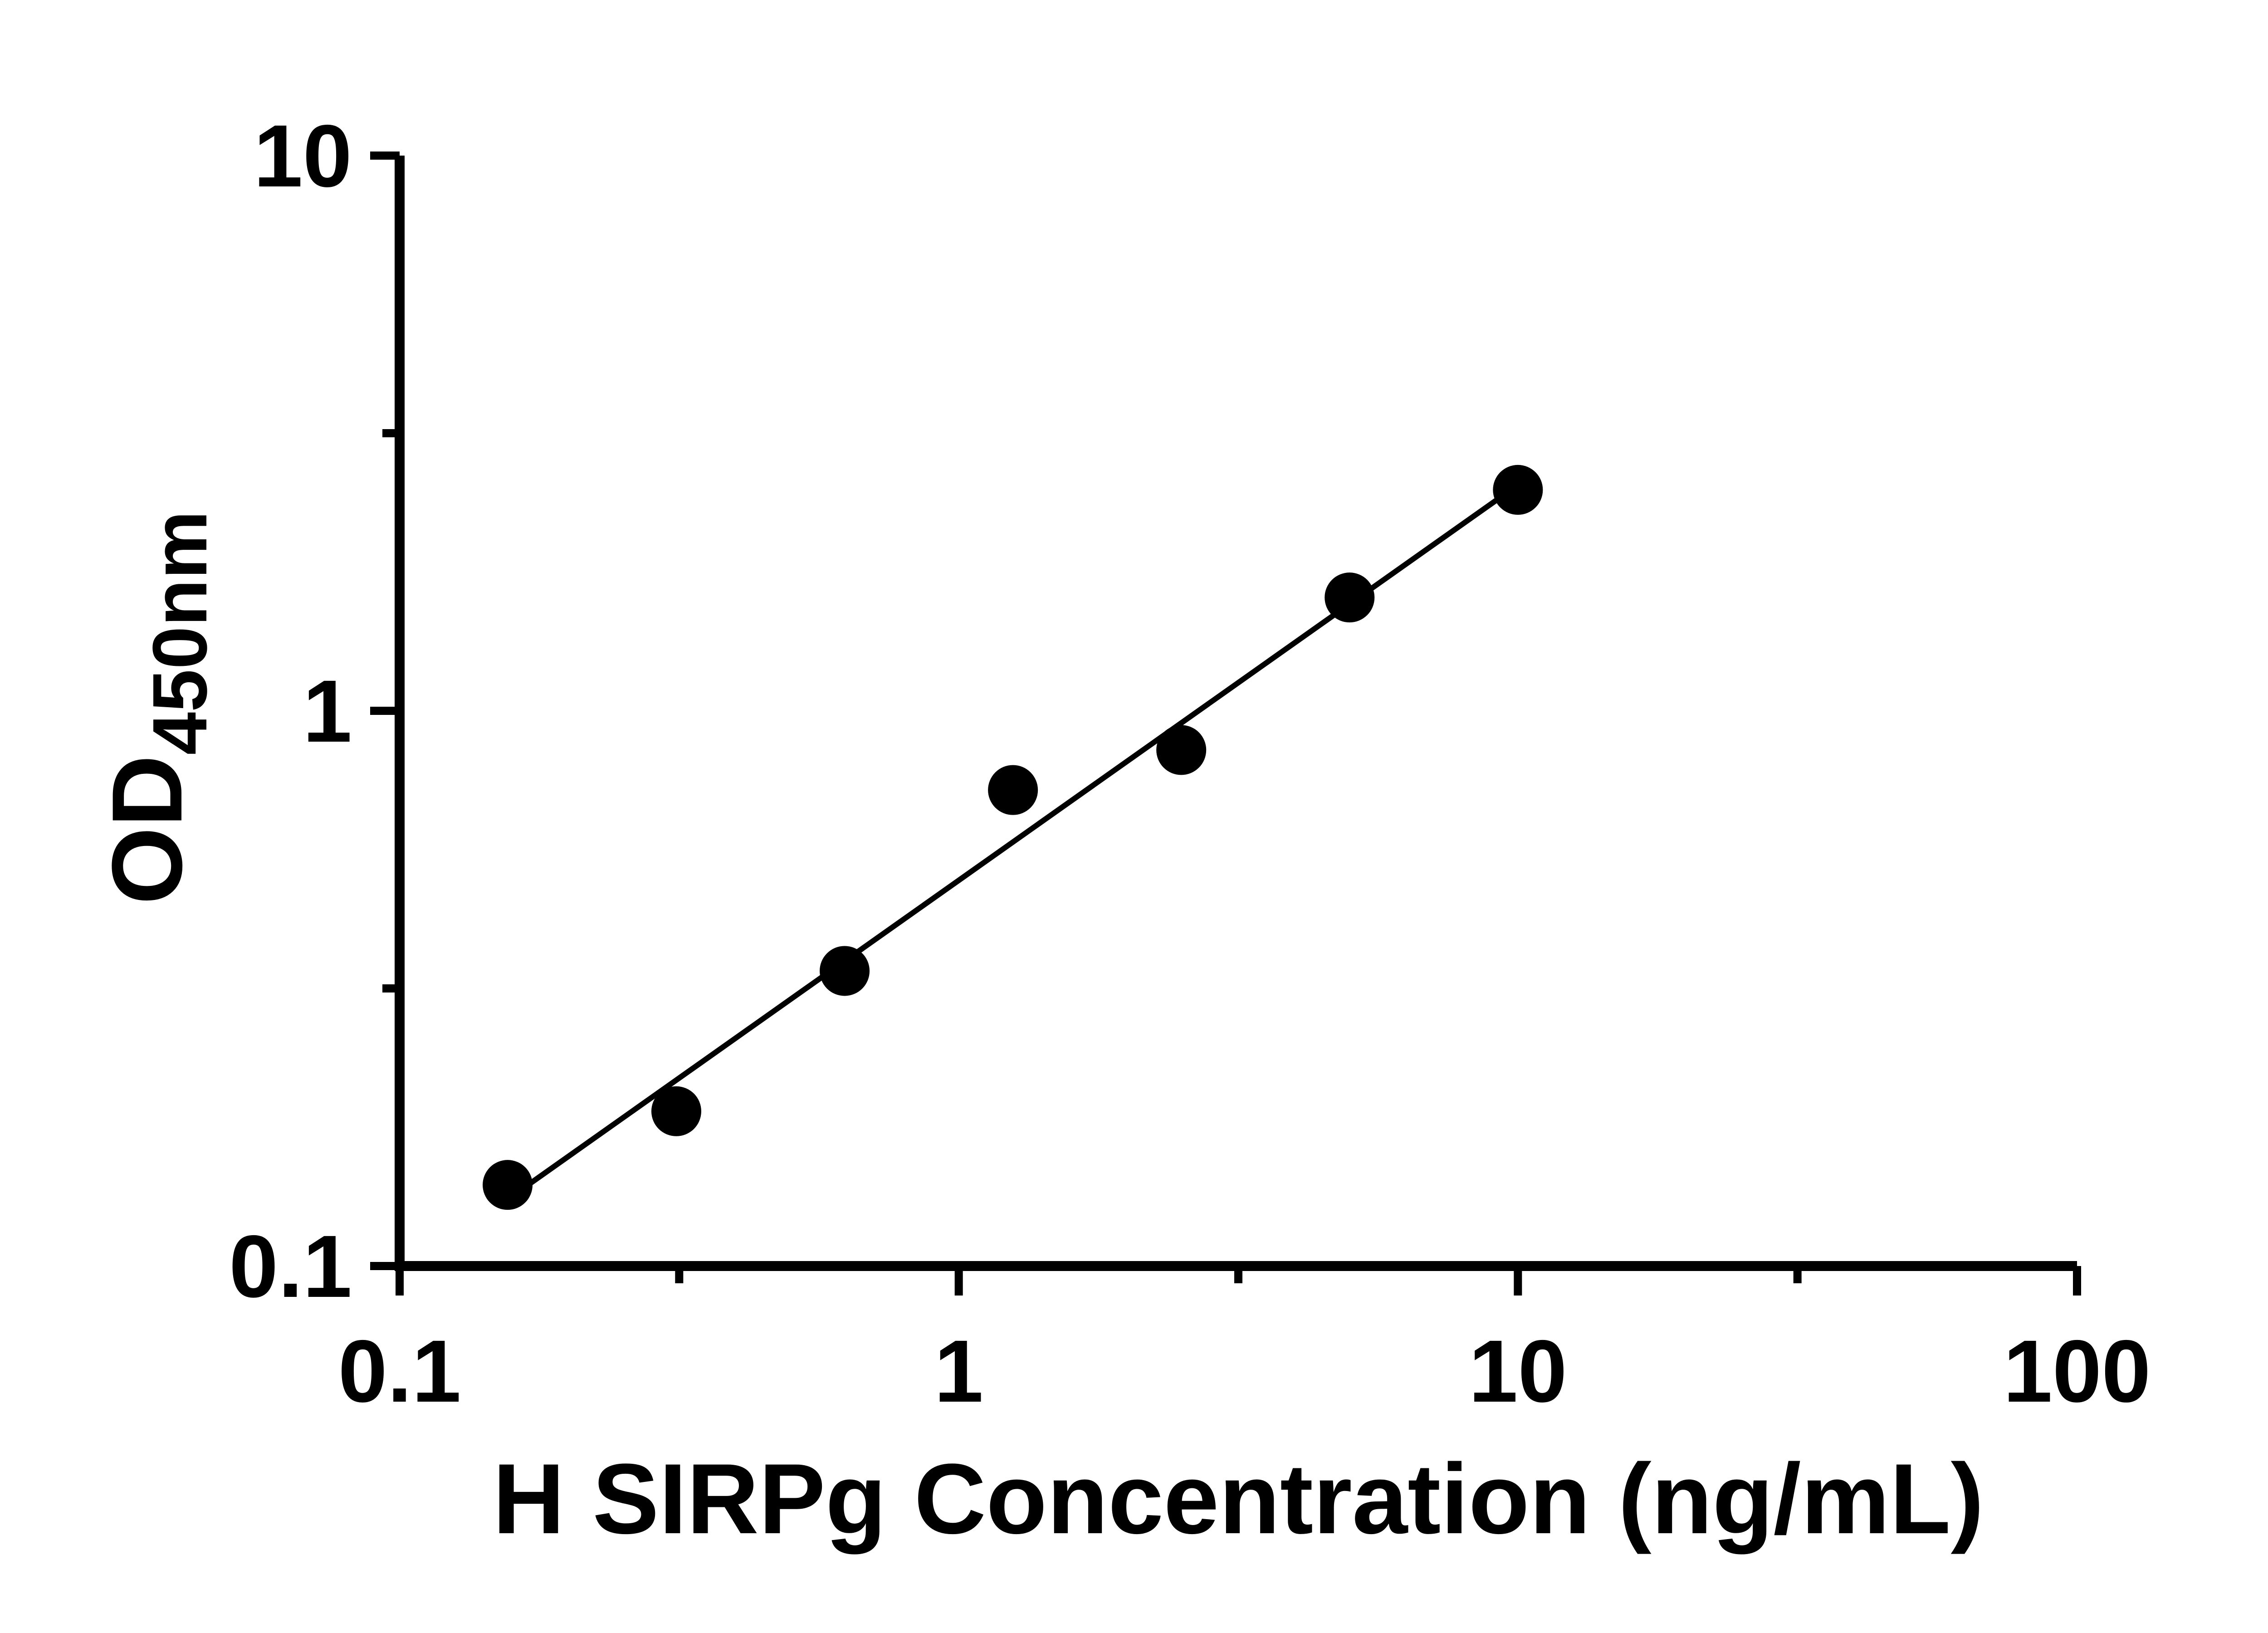 This screenshot has width=2268, height=1633. What do you see at coordinates (1518, 1371) in the screenshot?
I see `x-axis-tick-label: 10` at bounding box center [1518, 1371].